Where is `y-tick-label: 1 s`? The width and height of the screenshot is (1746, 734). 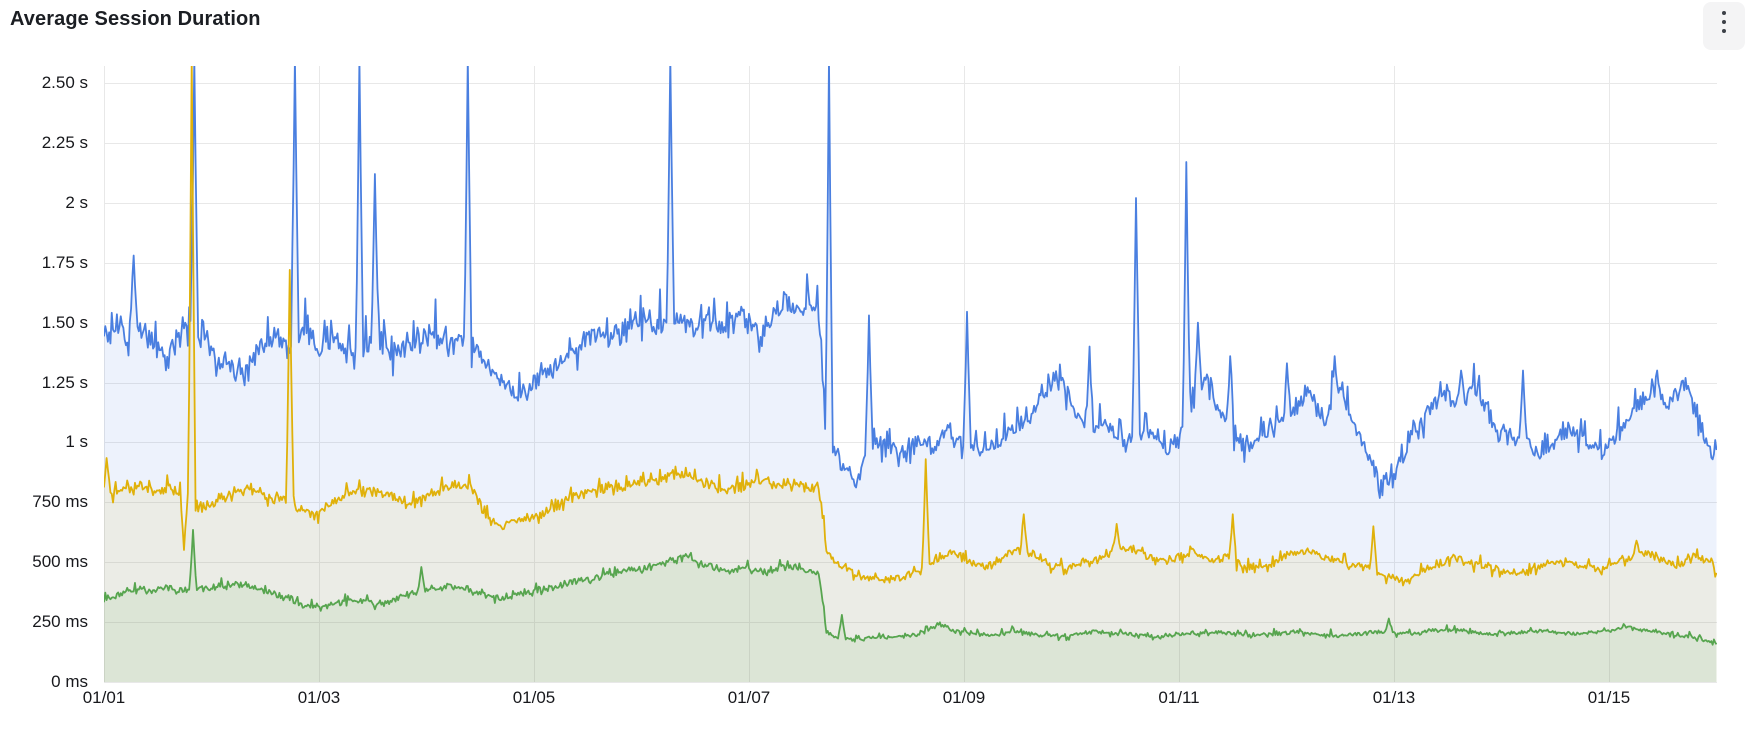 y-tick-label: 1 s is located at coordinates (76, 442).